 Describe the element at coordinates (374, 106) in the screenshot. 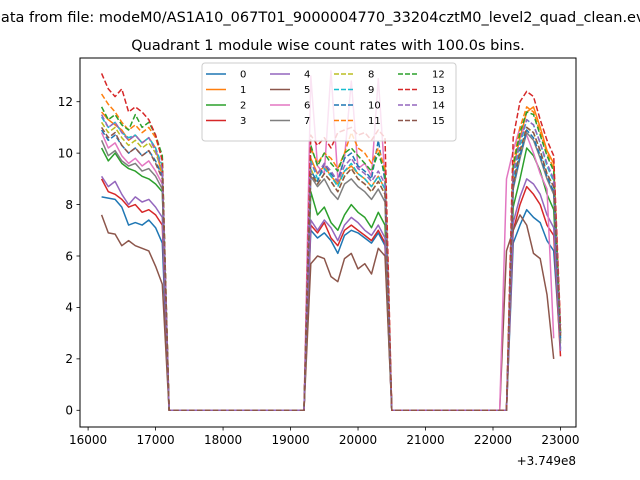

I see `legend-label-10: 10` at that location.